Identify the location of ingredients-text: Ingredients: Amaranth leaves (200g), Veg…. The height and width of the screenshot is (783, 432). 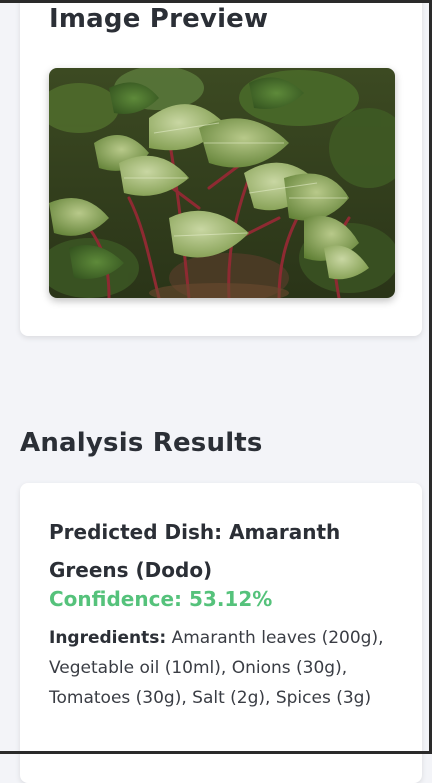
(219, 668).